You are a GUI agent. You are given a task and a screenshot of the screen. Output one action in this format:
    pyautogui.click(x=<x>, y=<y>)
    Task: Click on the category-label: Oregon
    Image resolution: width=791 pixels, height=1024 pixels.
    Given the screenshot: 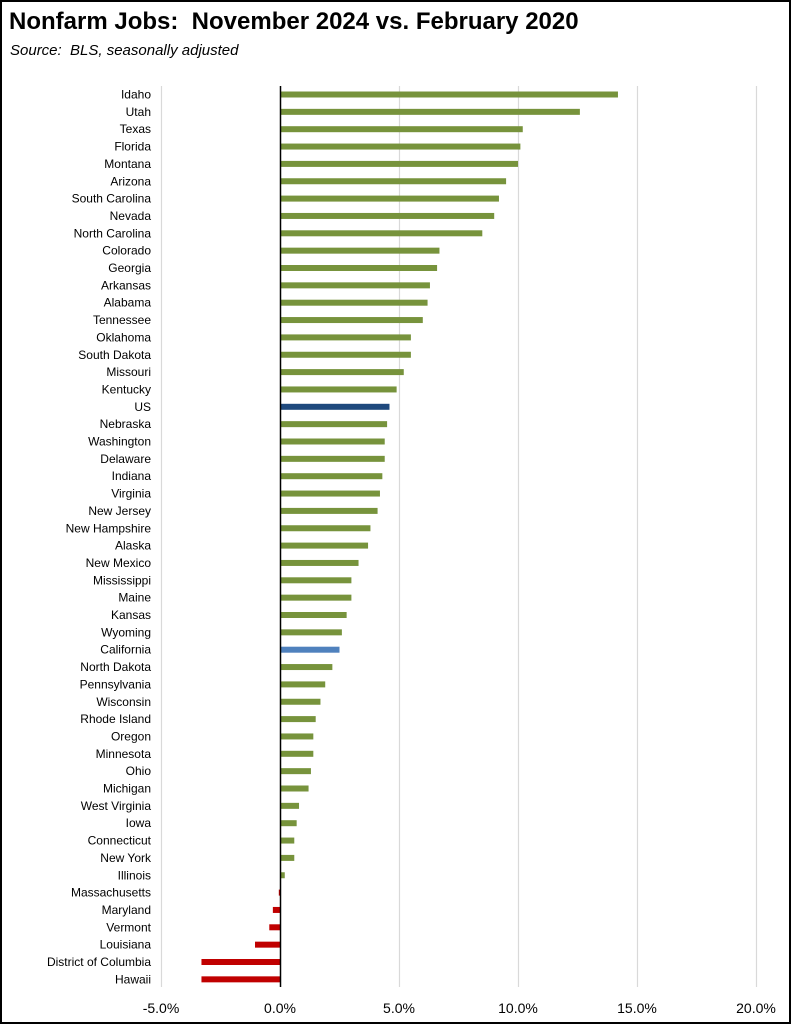 What is the action you would take?
    pyautogui.click(x=131, y=736)
    